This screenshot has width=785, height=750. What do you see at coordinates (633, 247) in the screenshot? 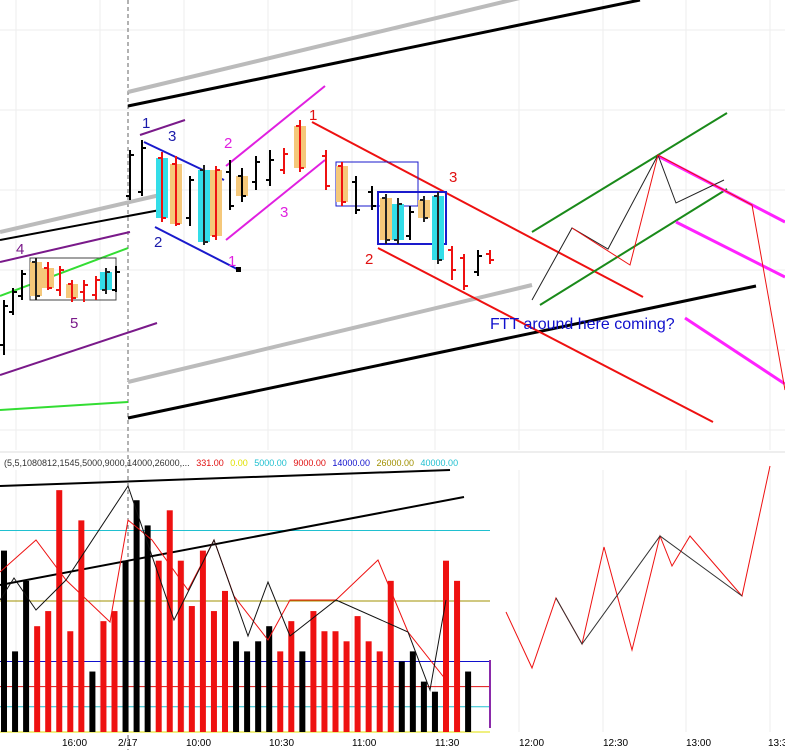
I see `green-channel-bottom` at bounding box center [633, 247].